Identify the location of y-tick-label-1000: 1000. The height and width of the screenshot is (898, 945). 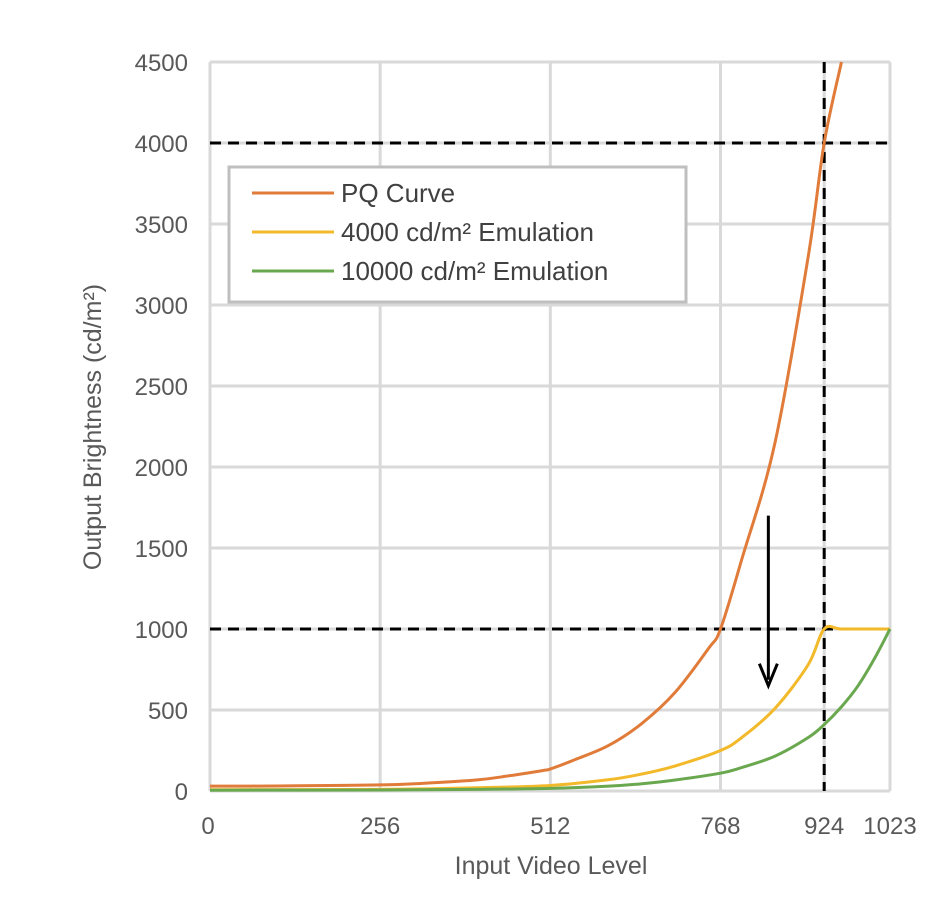
(161, 630).